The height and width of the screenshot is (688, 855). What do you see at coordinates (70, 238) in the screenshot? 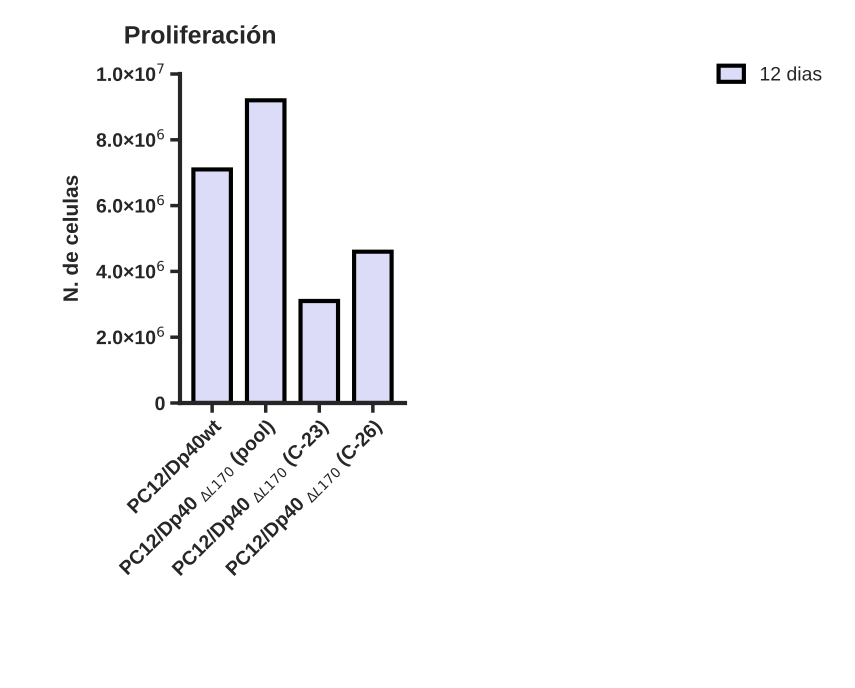
I see `y-axis-title: N. de celulas` at bounding box center [70, 238].